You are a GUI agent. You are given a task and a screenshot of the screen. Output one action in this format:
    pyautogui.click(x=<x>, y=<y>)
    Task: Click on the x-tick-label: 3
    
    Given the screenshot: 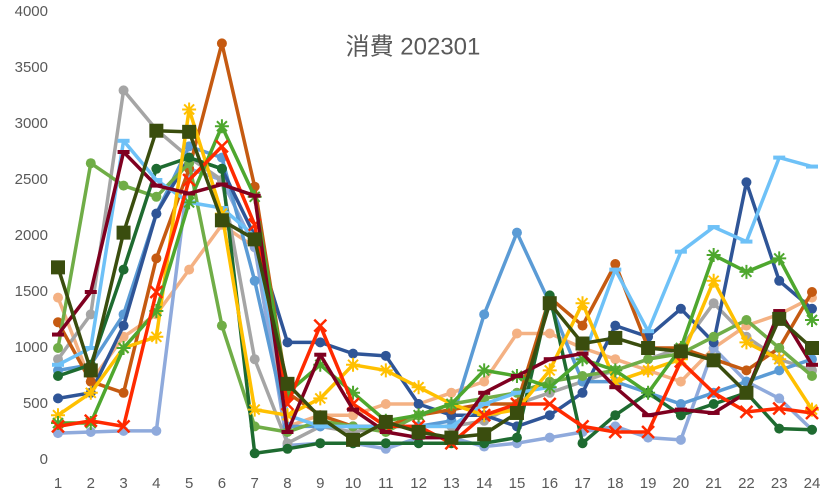 What is the action you would take?
    pyautogui.click(x=123, y=483)
    